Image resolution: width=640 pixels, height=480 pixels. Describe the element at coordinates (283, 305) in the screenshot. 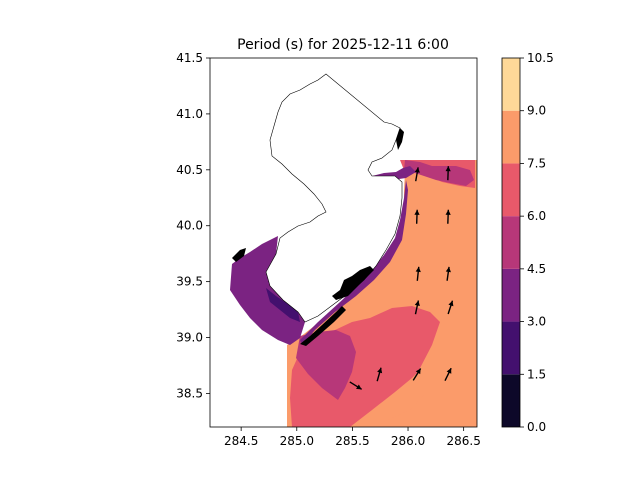

I see `wave-region-band-1.5-3.0` at that location.